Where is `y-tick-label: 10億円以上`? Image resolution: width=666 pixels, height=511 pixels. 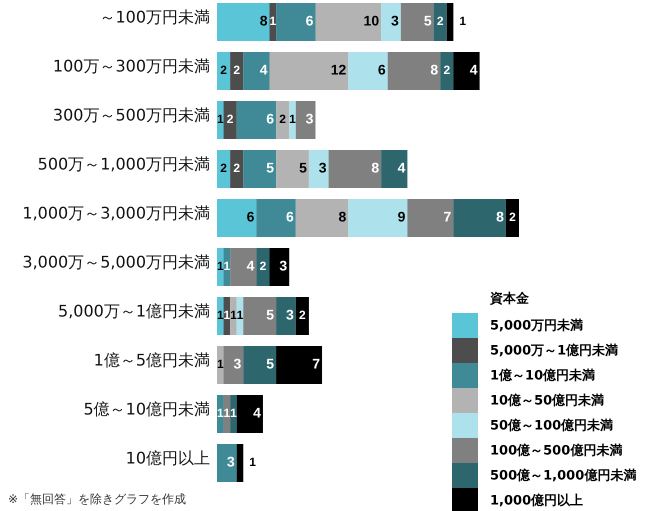 y-tick-label: 10億円以上 is located at coordinates (168, 458).